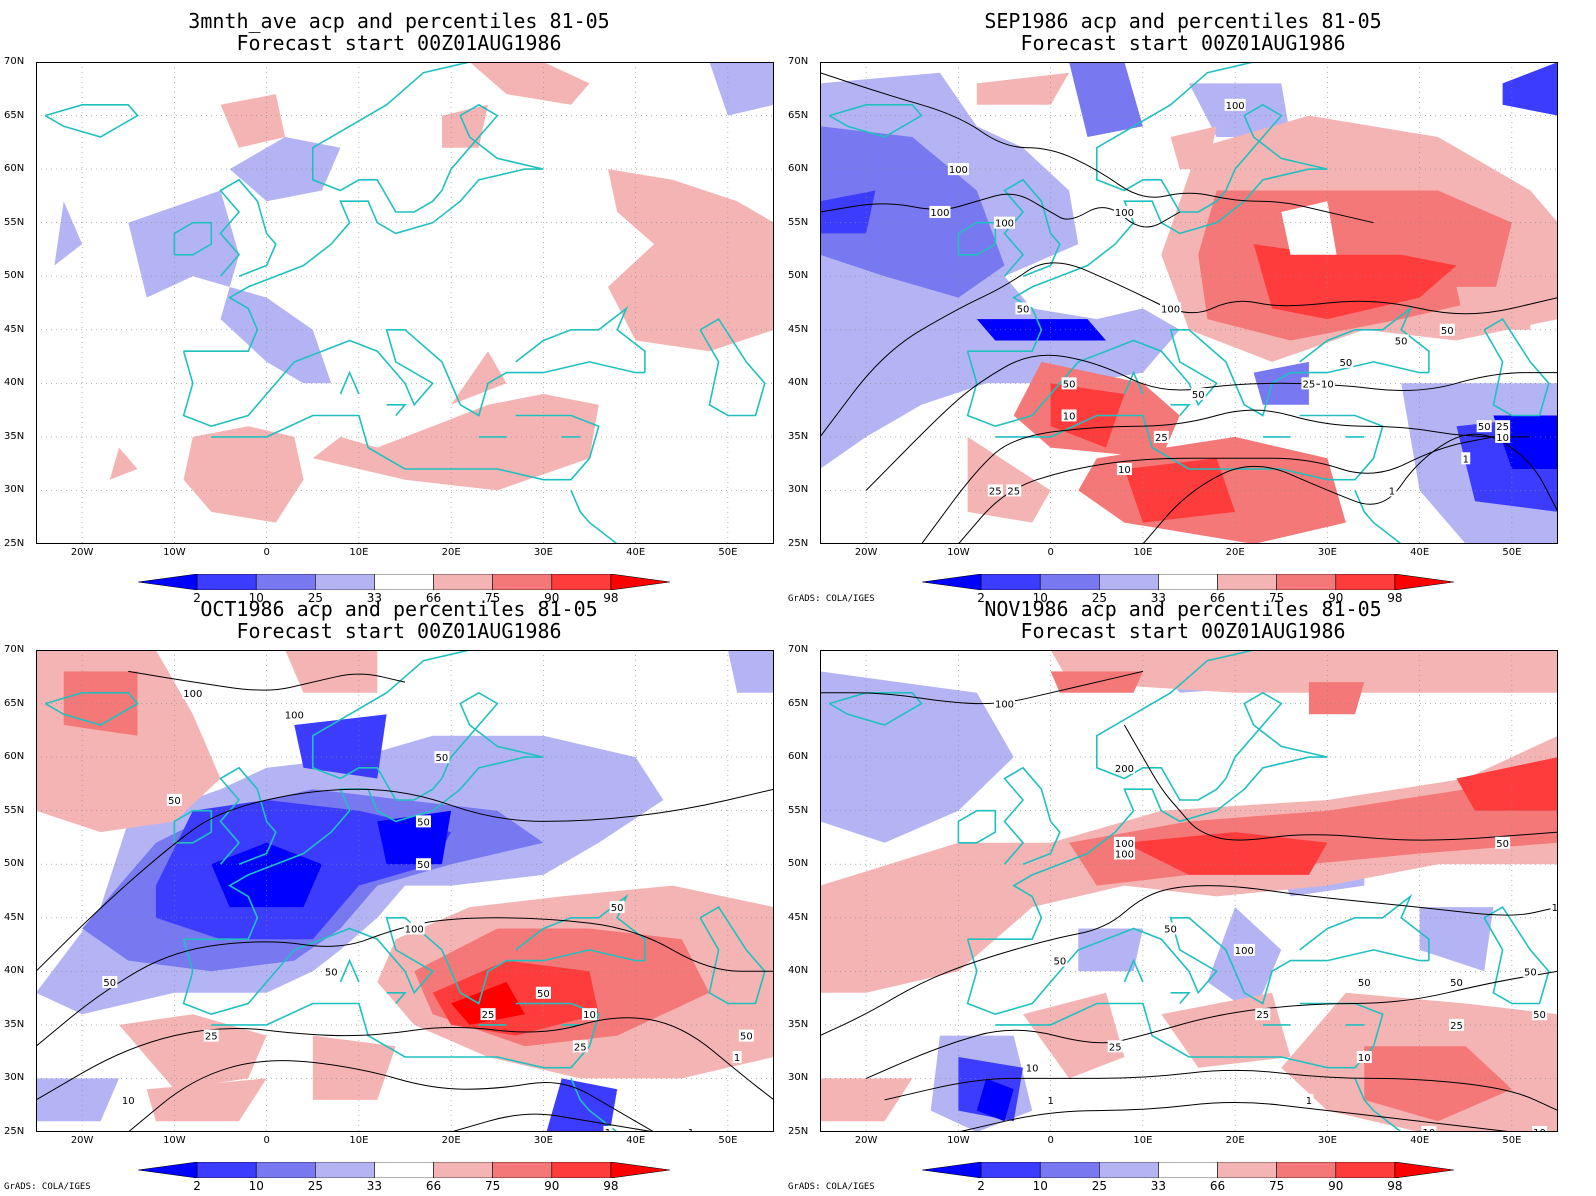  I want to click on lat-tick-label: 45N, so click(798, 917).